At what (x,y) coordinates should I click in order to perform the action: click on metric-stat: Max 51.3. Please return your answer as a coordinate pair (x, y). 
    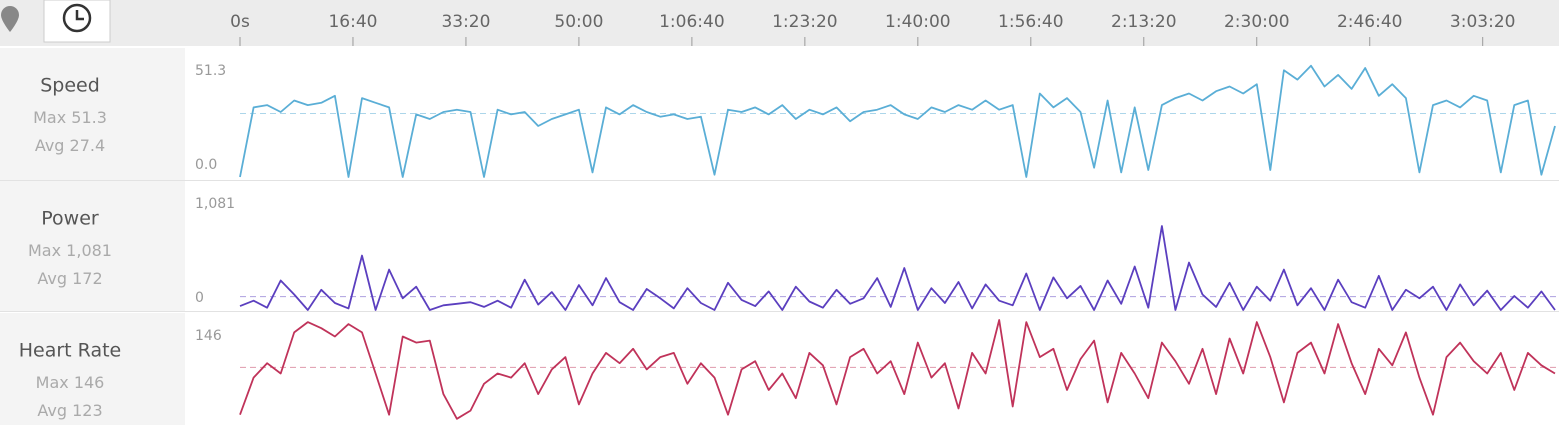
    Looking at the image, I should click on (70, 117).